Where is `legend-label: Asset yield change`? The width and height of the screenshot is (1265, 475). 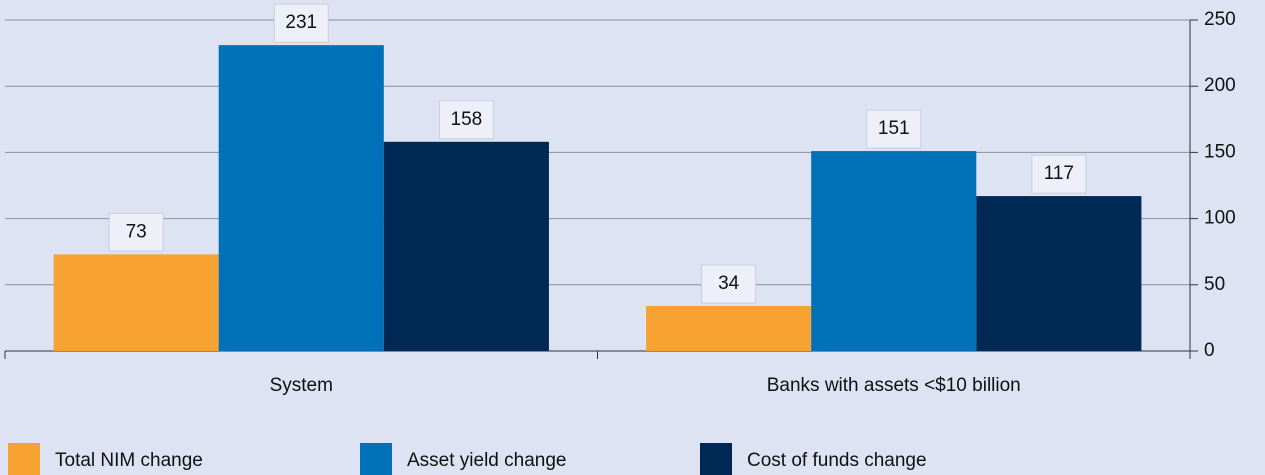 legend-label: Asset yield change is located at coordinates (487, 460).